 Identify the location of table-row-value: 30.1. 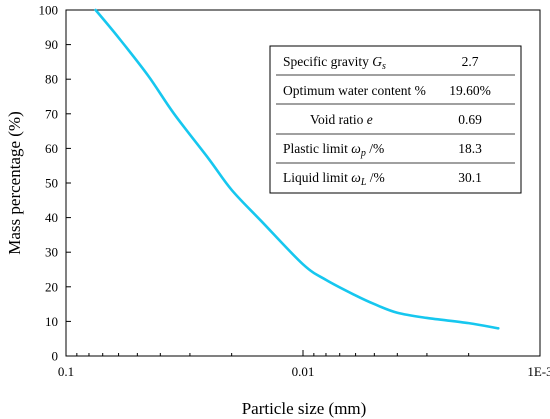
(470, 177).